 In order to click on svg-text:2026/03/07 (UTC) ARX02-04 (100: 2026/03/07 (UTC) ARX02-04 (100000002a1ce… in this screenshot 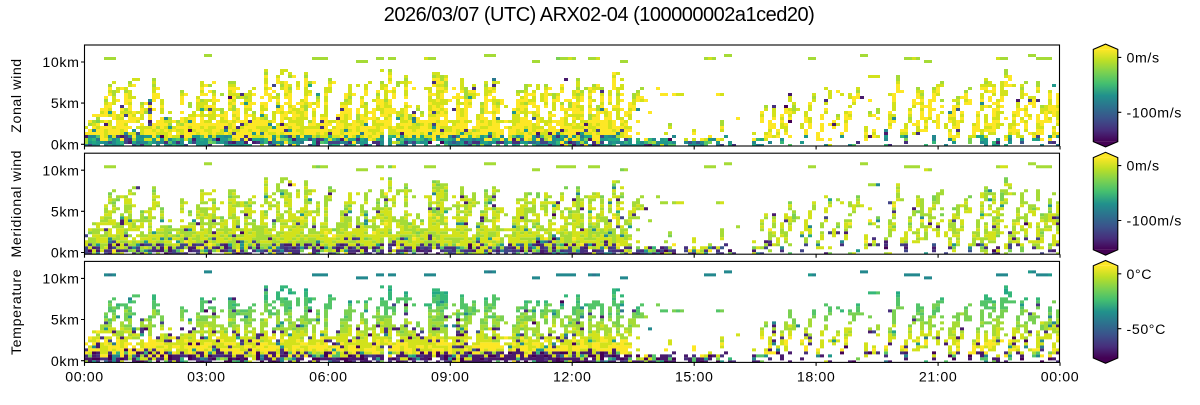, I will do `click(599, 15)`.